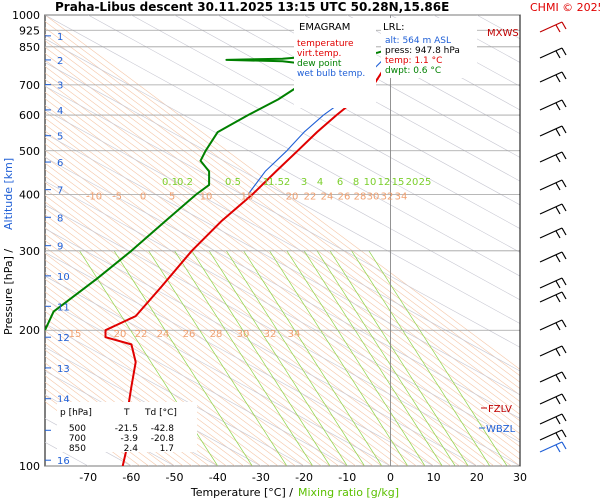 Image resolution: width=600 pixels, height=500 pixels. Describe the element at coordinates (520, 477) in the screenshot. I see `temperature-tick-label: 30` at that location.